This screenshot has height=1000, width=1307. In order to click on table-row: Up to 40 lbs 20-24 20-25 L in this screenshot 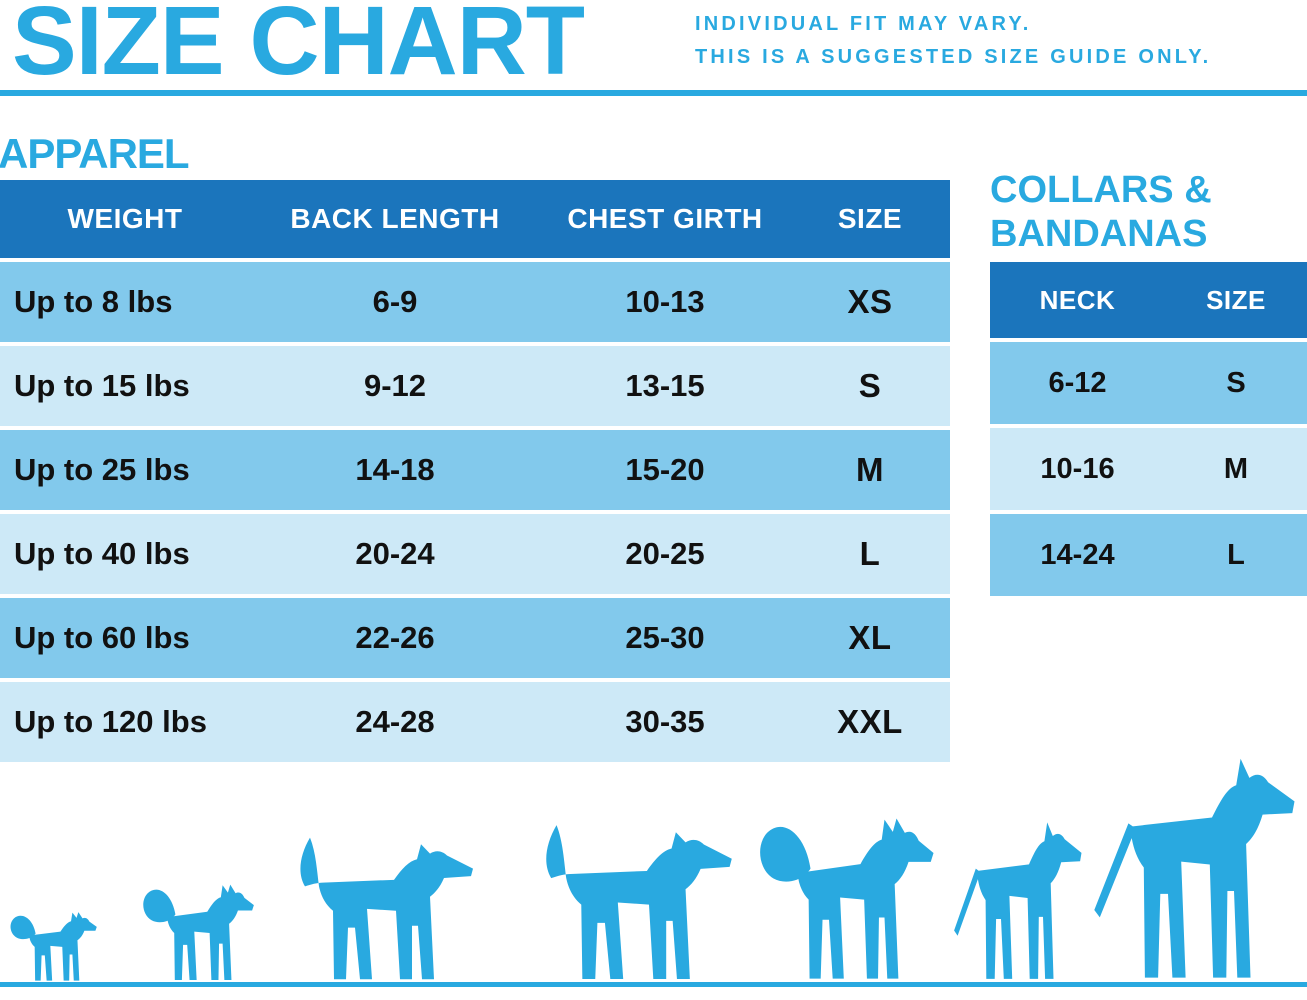, I will do `click(475, 554)`.